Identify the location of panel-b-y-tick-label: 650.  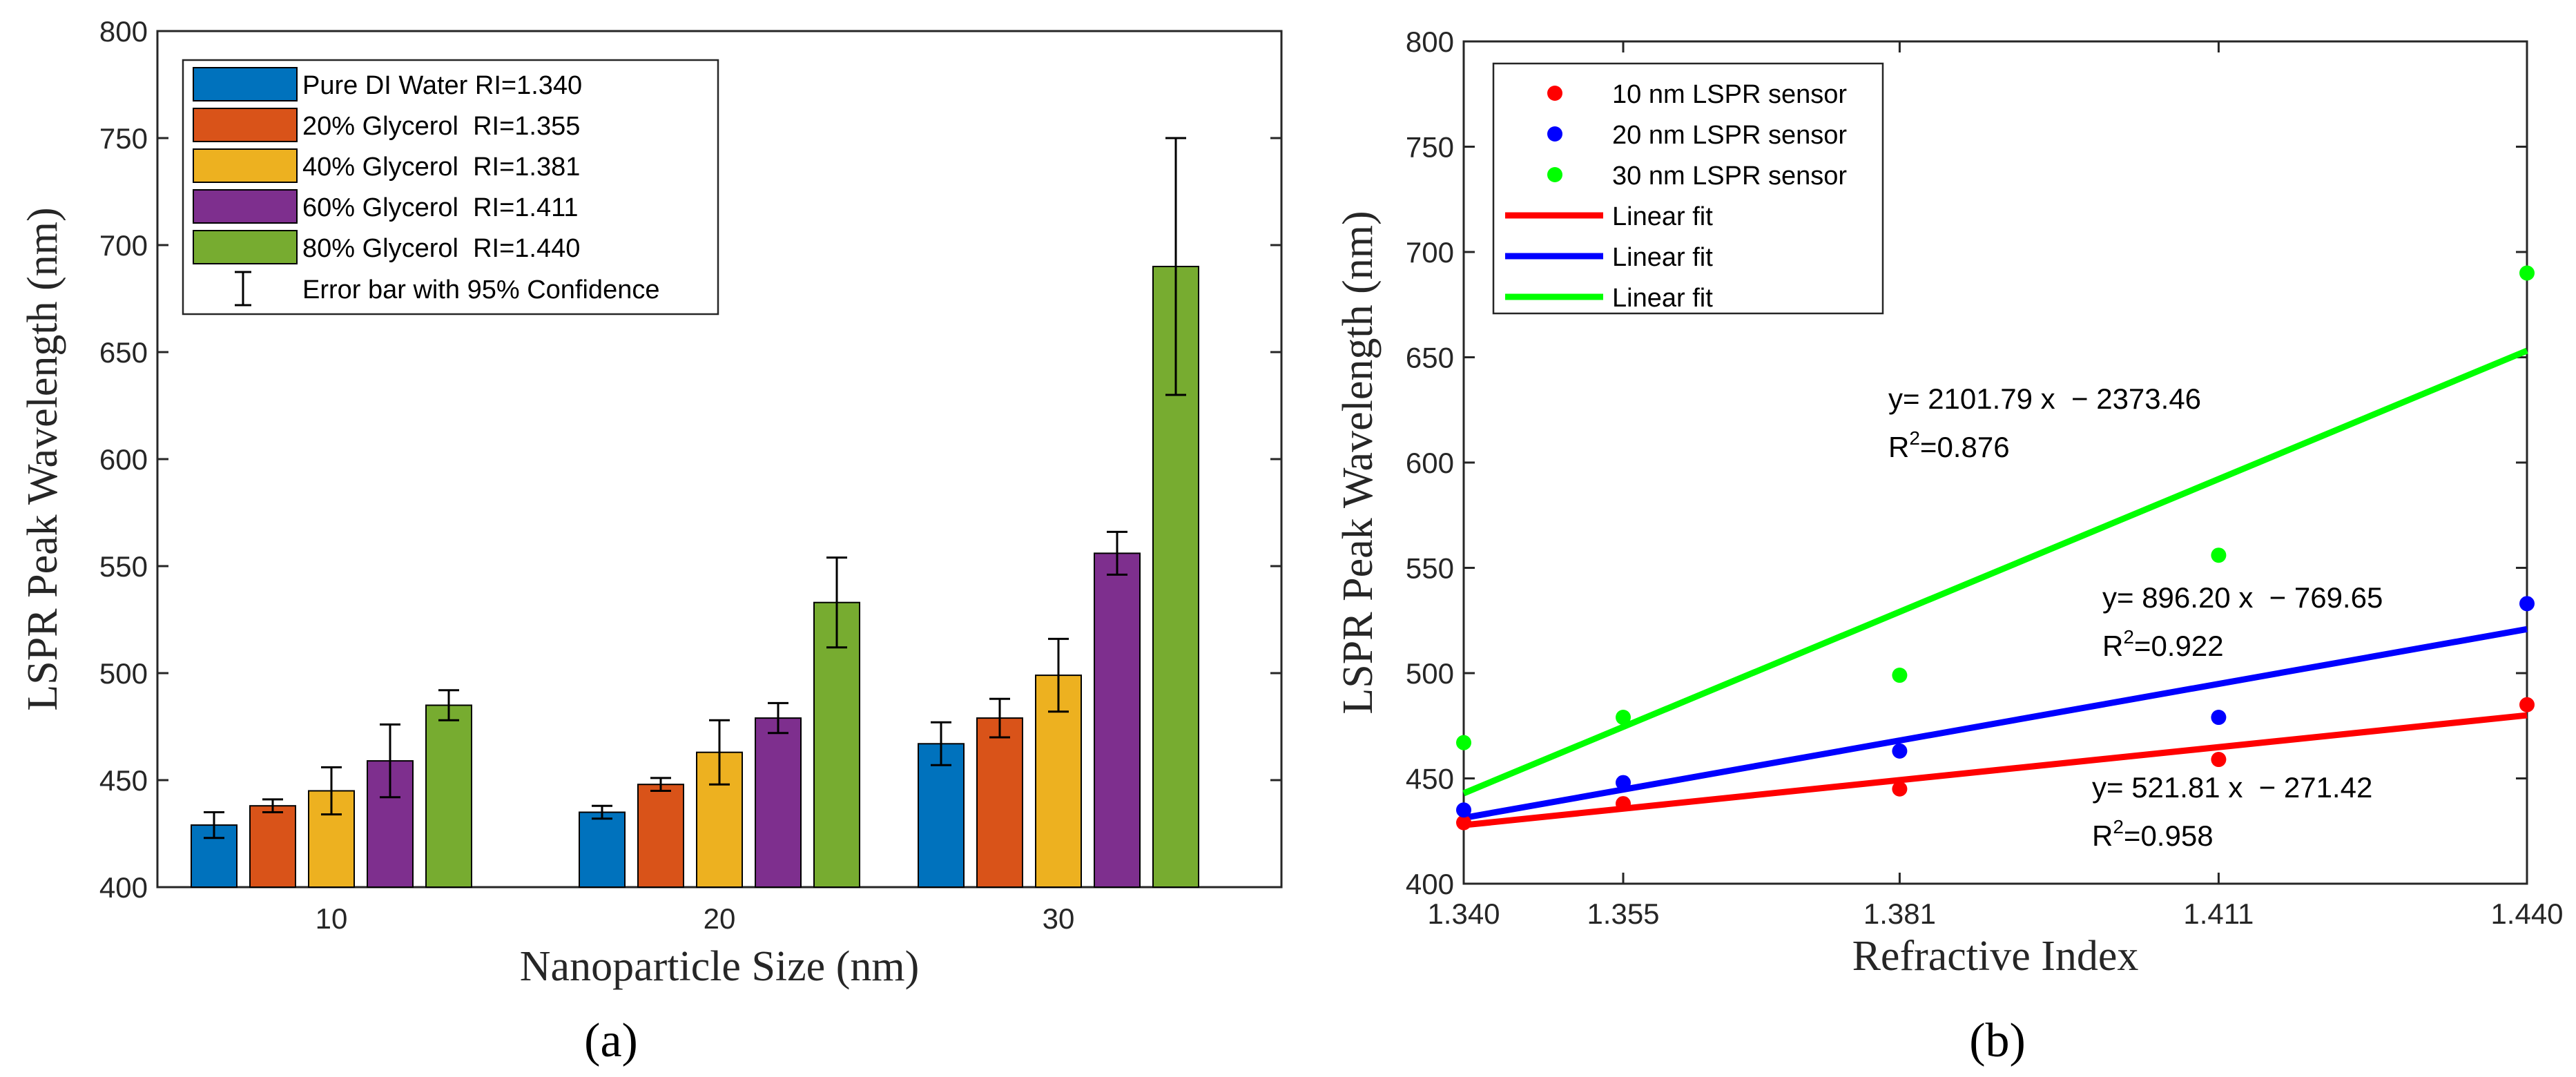
(1430, 358).